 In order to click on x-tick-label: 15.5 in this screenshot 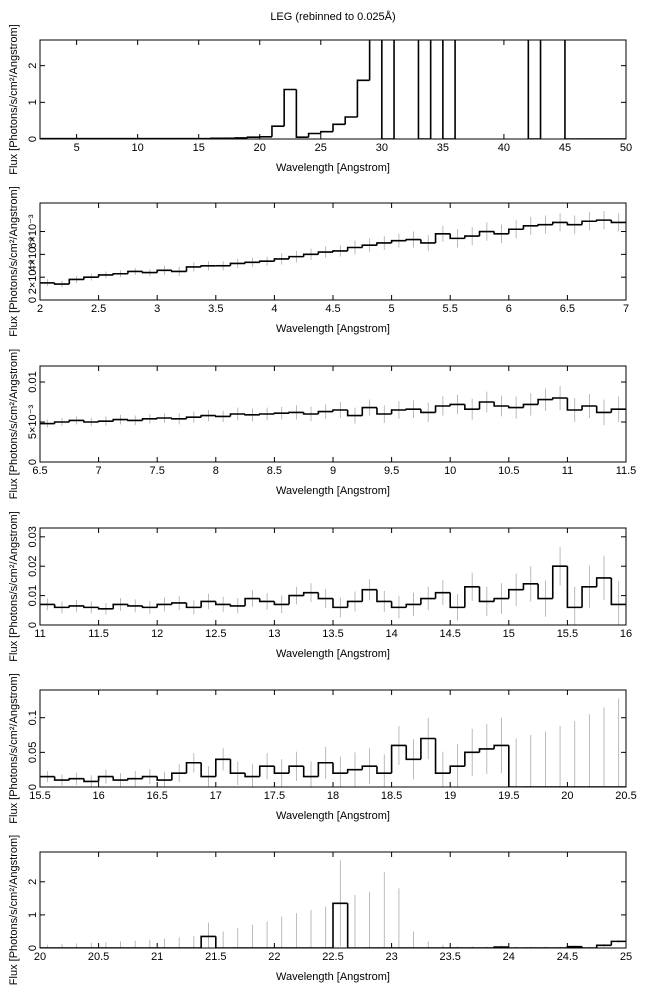, I will do `click(39, 796)`.